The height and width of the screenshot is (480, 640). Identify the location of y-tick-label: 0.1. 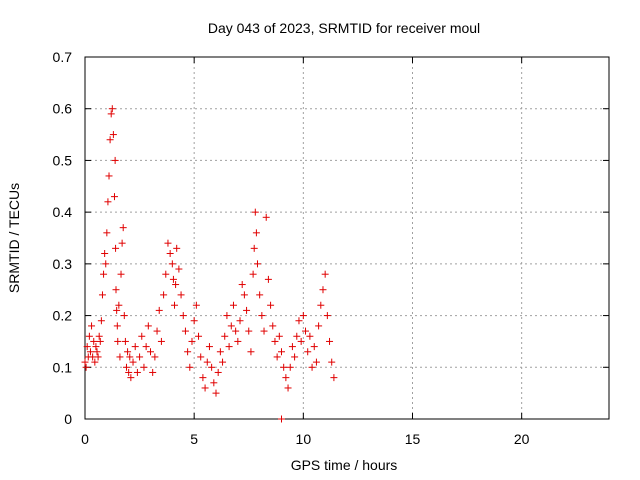
(63, 367).